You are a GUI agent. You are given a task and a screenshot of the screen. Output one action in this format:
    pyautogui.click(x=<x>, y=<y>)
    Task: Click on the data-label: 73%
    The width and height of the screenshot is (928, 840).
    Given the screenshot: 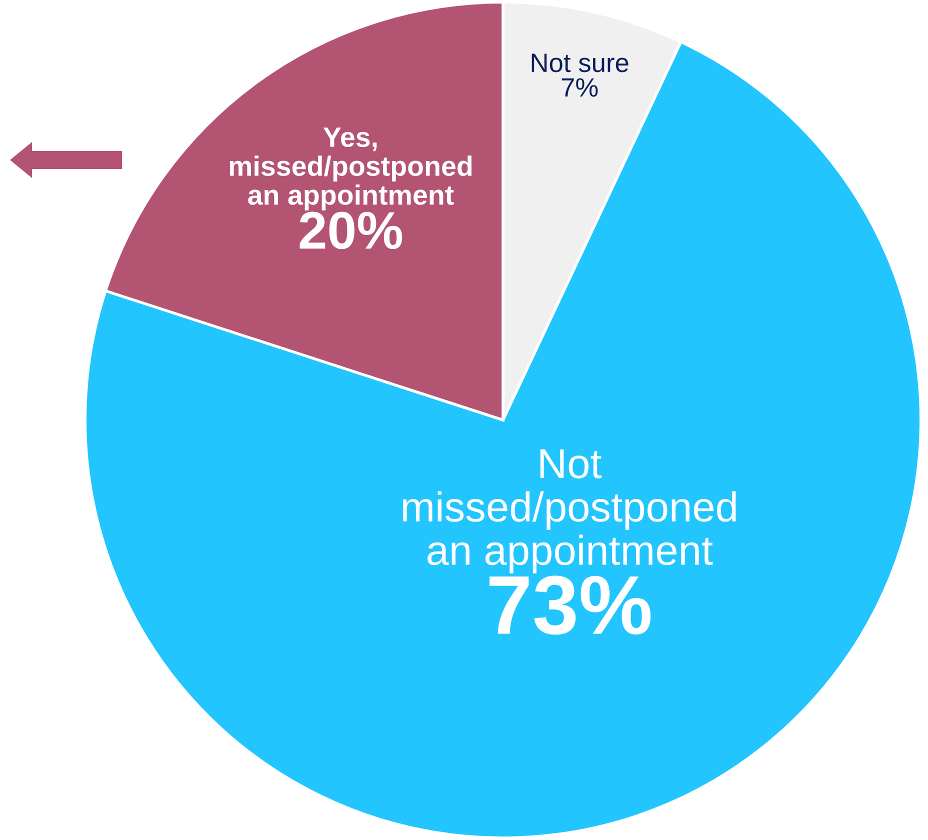 What is the action you would take?
    pyautogui.click(x=570, y=605)
    